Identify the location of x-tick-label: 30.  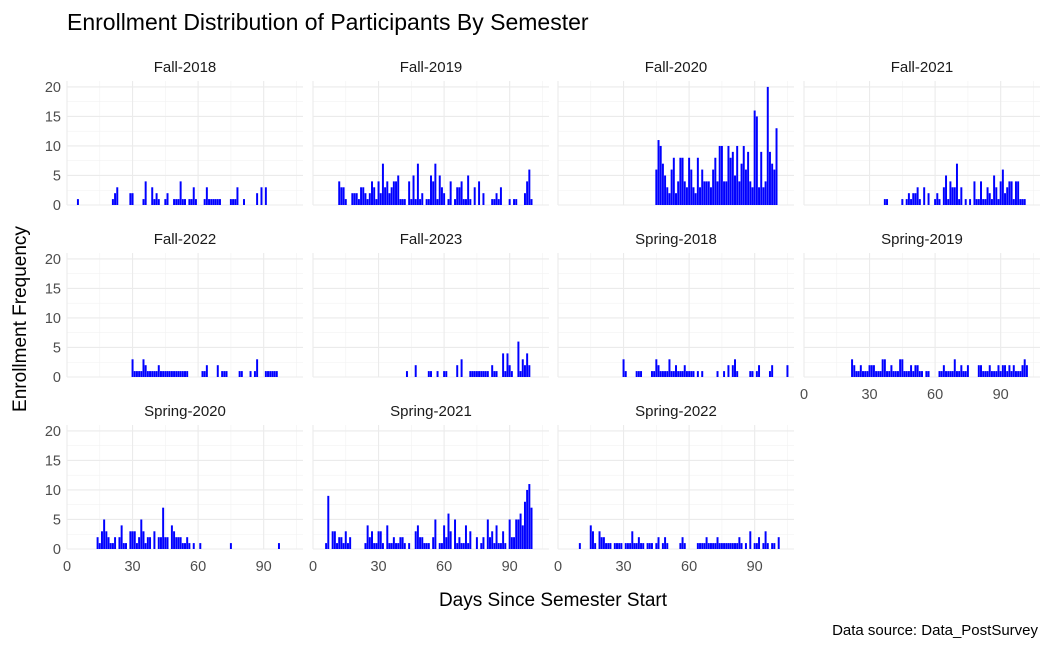
(378, 567).